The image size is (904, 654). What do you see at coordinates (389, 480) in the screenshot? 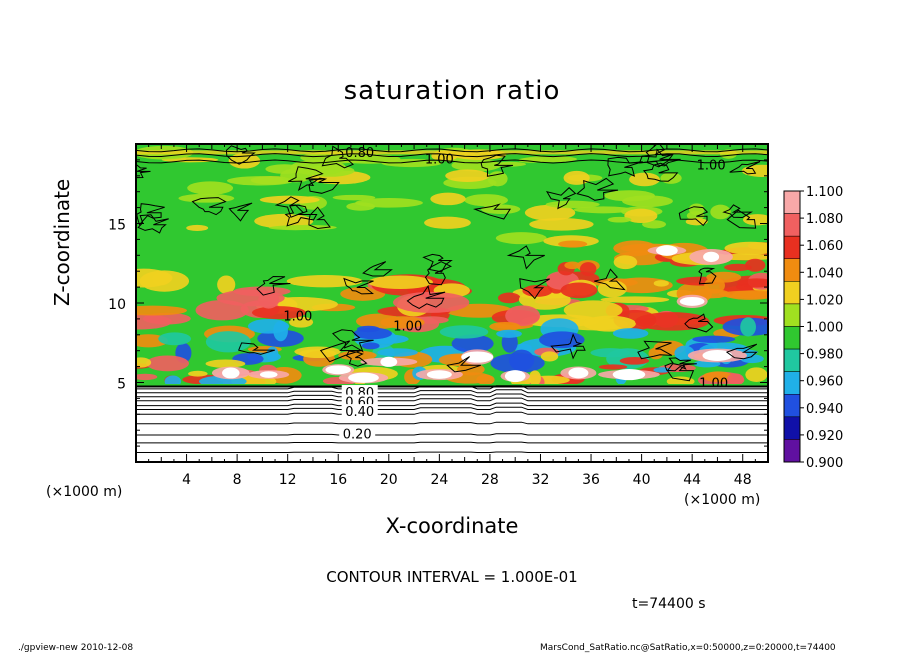
I see `x-tick-label: 20` at bounding box center [389, 480].